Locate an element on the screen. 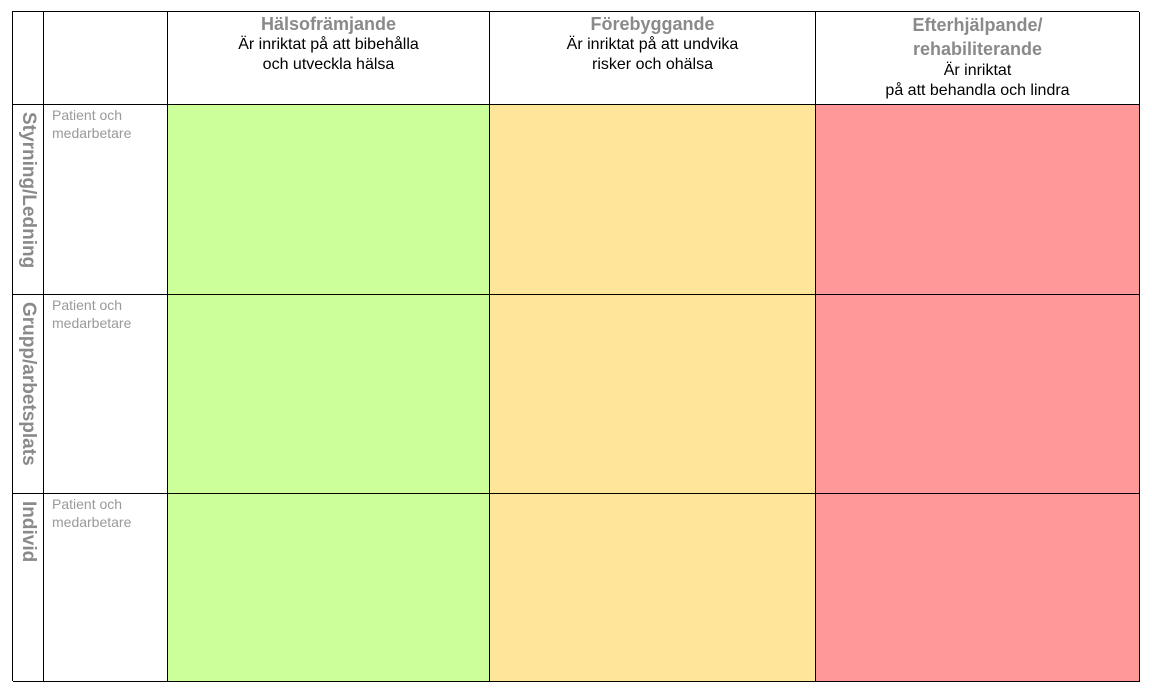 The image size is (1152, 695). cell-individ-efterhjalpande is located at coordinates (978, 588).